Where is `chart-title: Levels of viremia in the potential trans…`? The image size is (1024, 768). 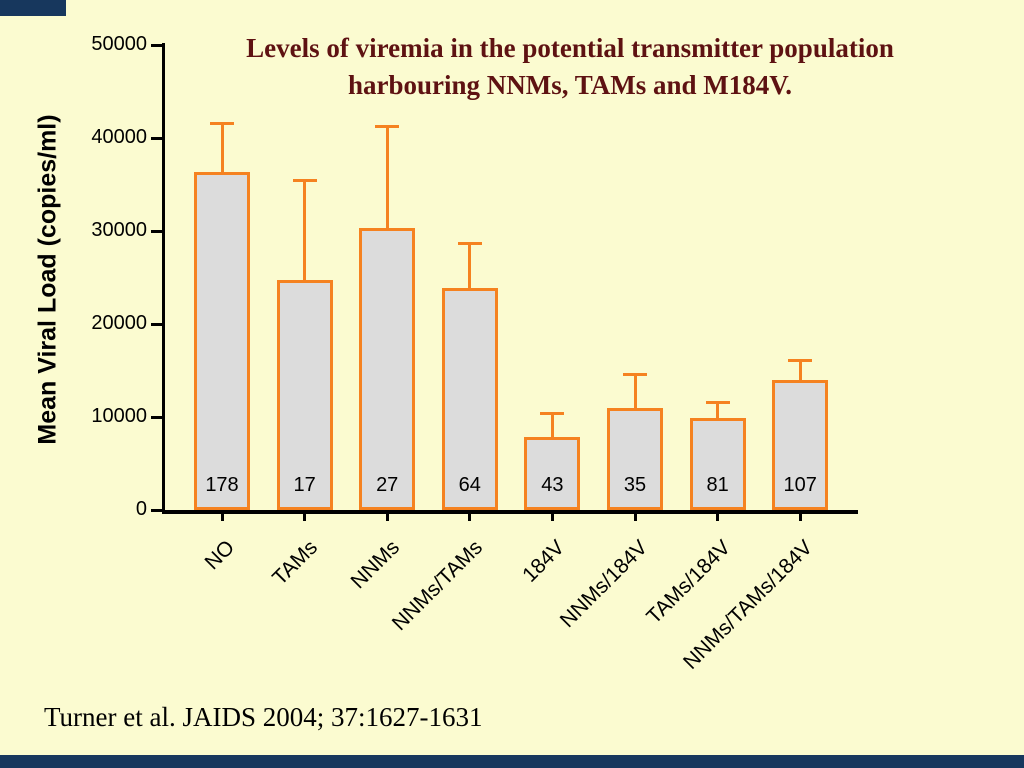
chart-title: Levels of viremia in the potential trans… is located at coordinates (570, 67).